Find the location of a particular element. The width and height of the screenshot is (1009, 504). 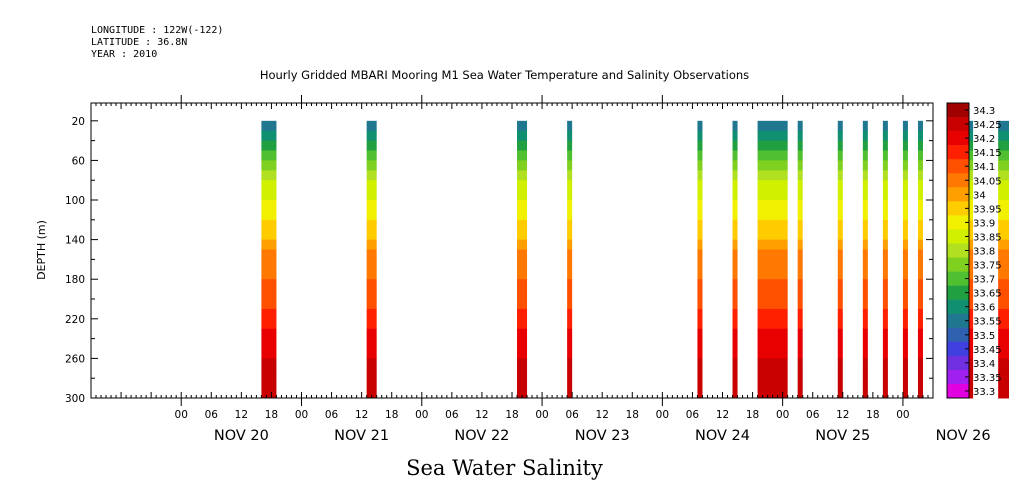

colorbar-label: 33.6 is located at coordinates (984, 308).